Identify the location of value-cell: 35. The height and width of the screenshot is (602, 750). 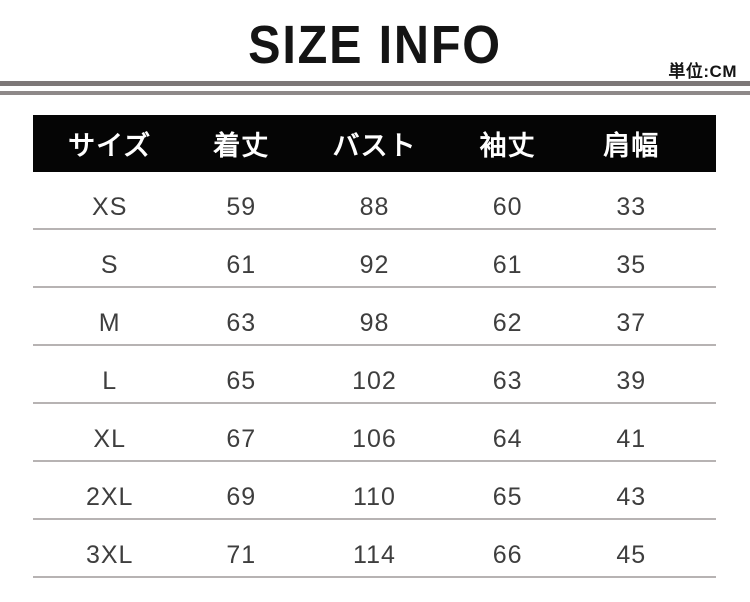
(644, 258).